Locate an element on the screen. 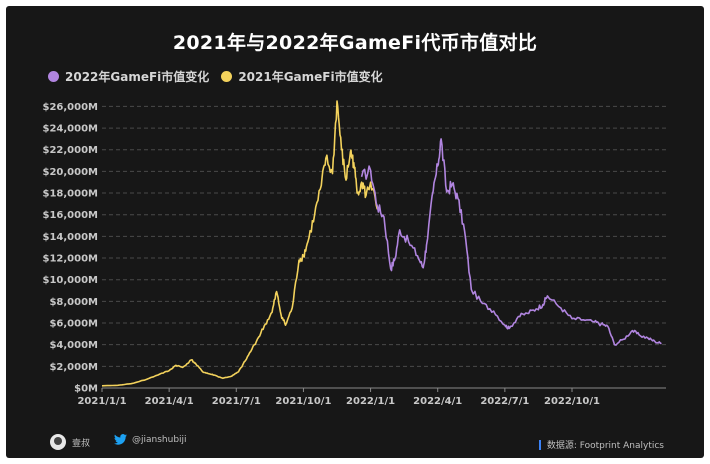  source-text: 数据源: Footprint Analytics is located at coordinates (605, 446).